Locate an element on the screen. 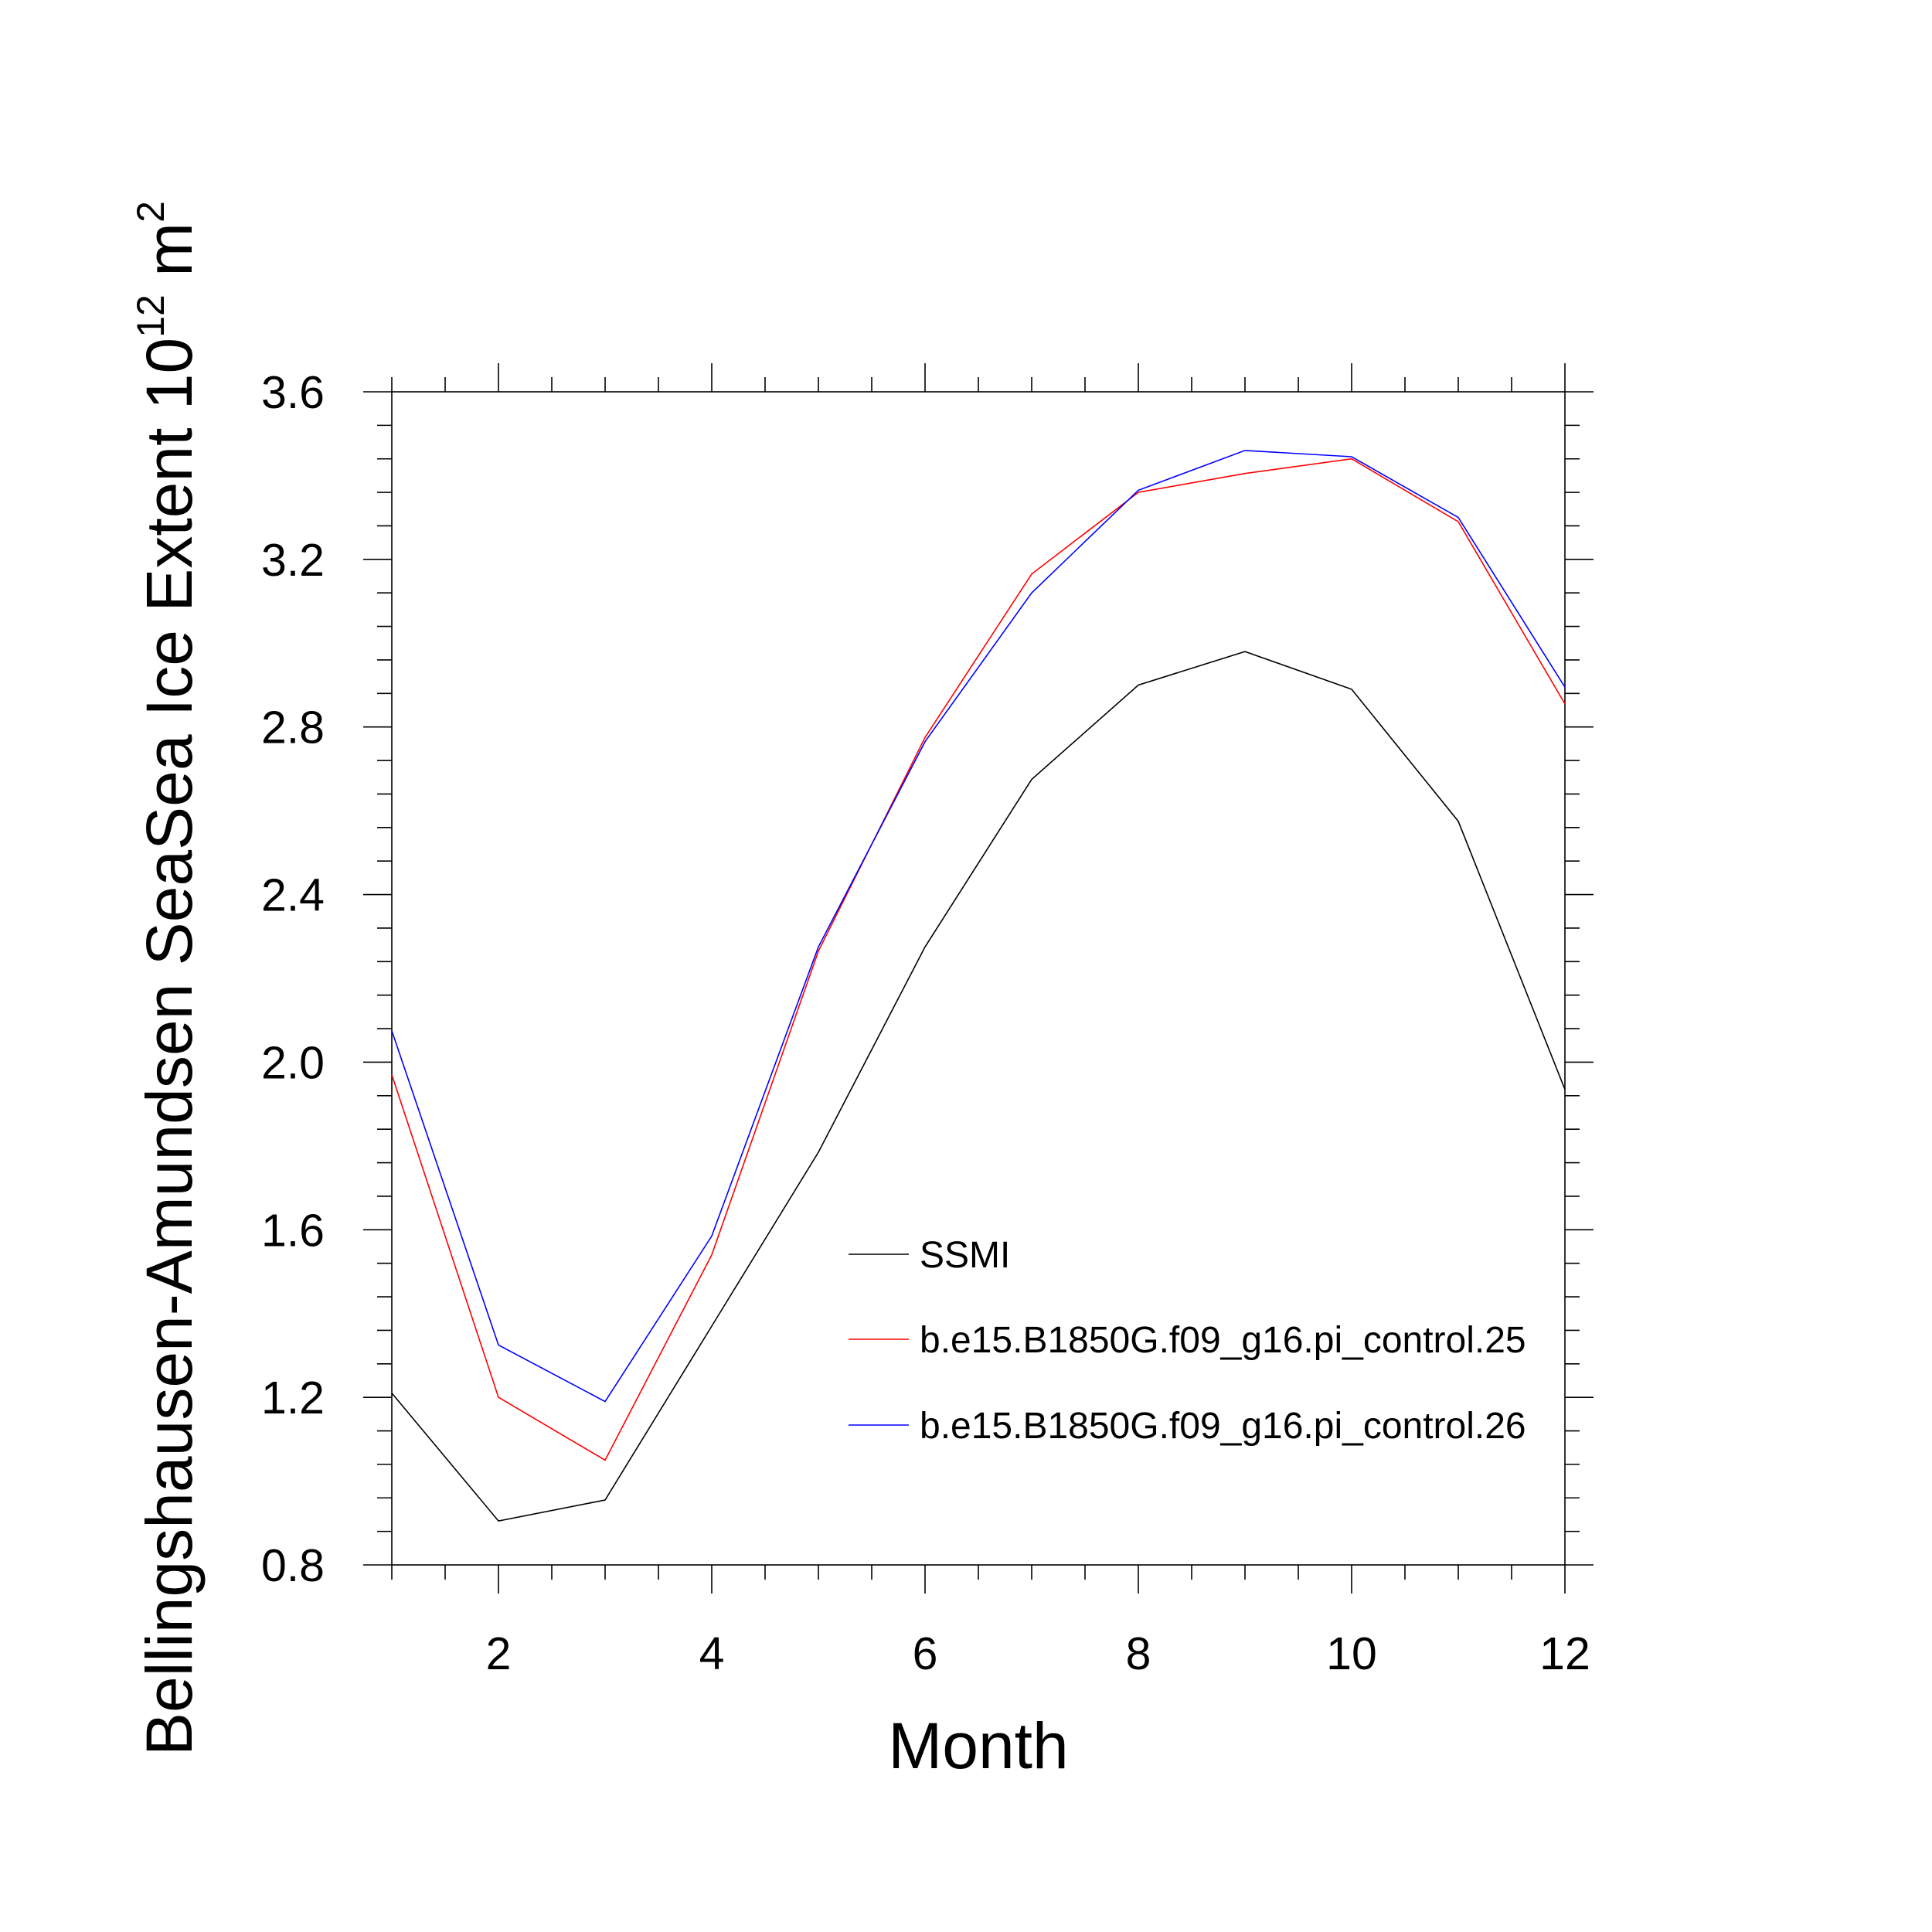  x-tick-label: 12 is located at coordinates (1565, 1654).